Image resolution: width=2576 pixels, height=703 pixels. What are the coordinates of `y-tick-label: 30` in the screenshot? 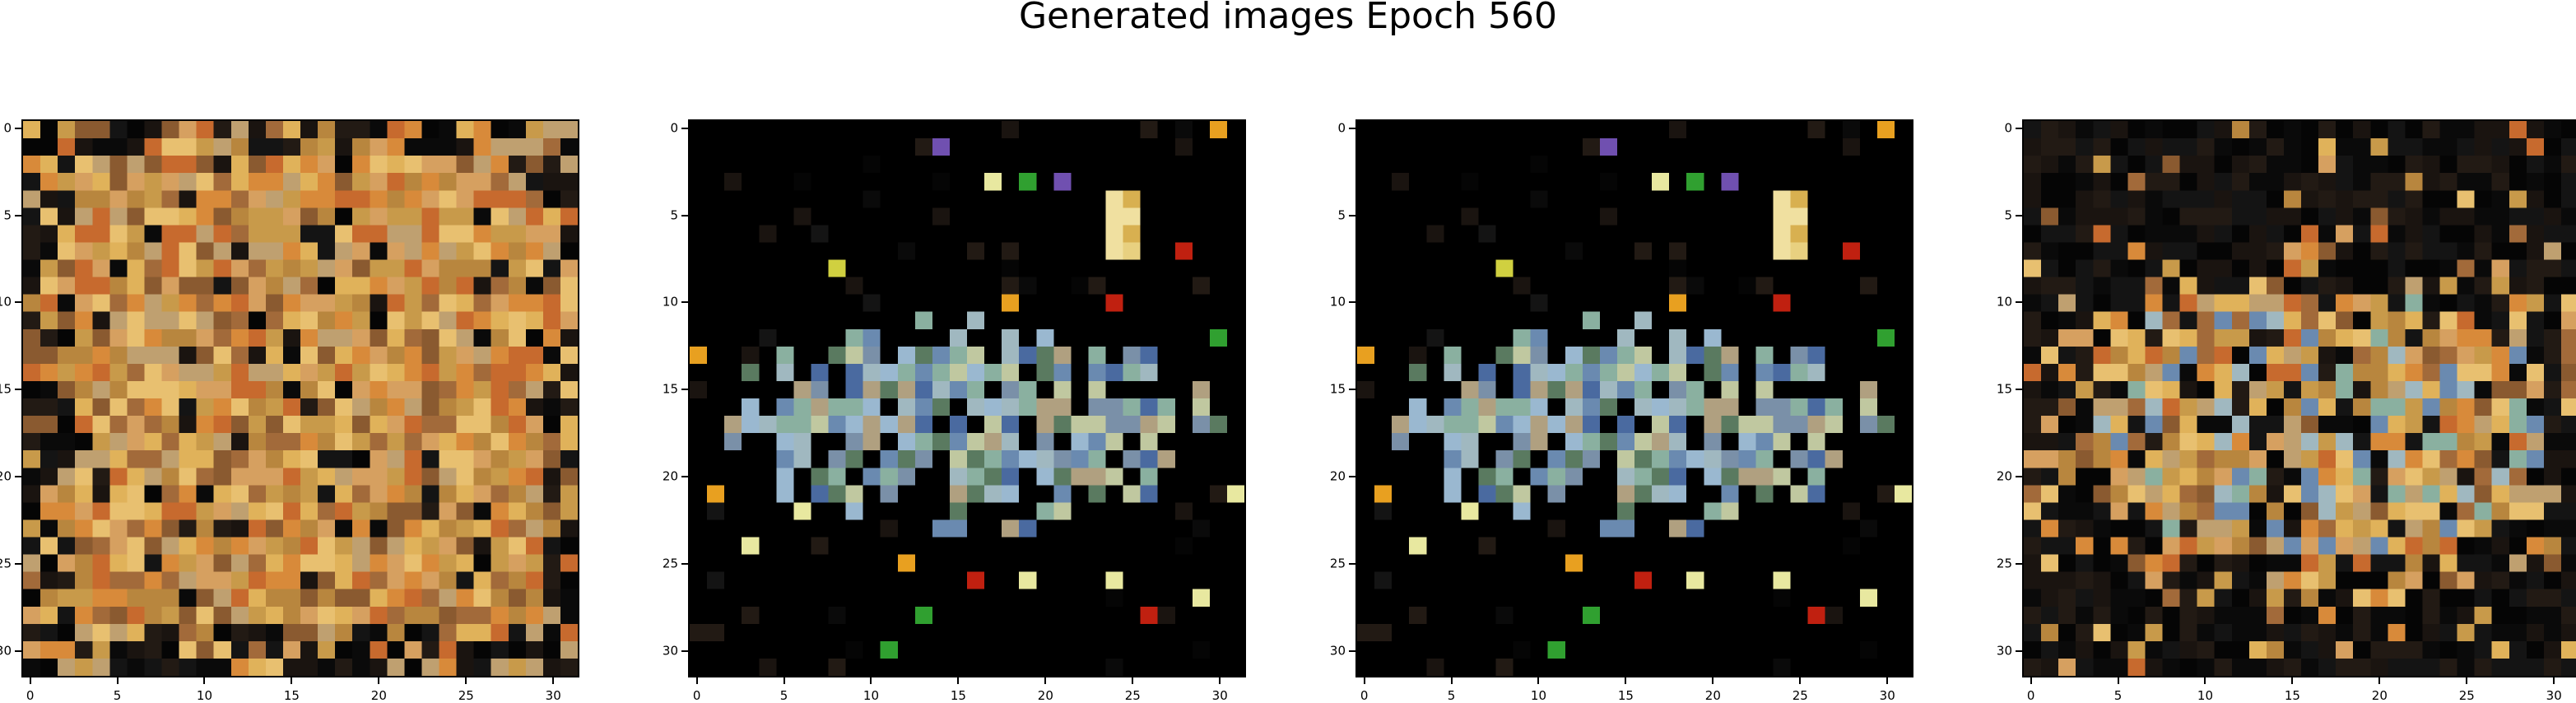 It's located at (670, 651).